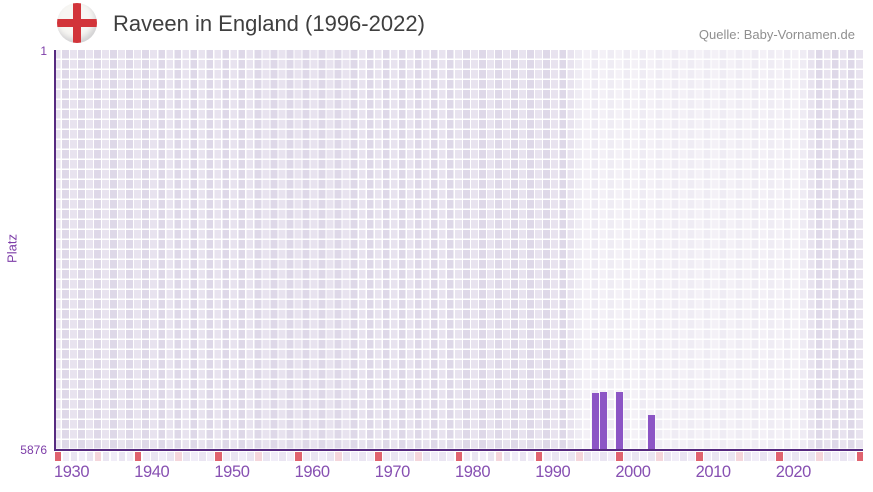 This screenshot has width=873, height=492. I want to click on year-tick-1934, so click(90, 456).